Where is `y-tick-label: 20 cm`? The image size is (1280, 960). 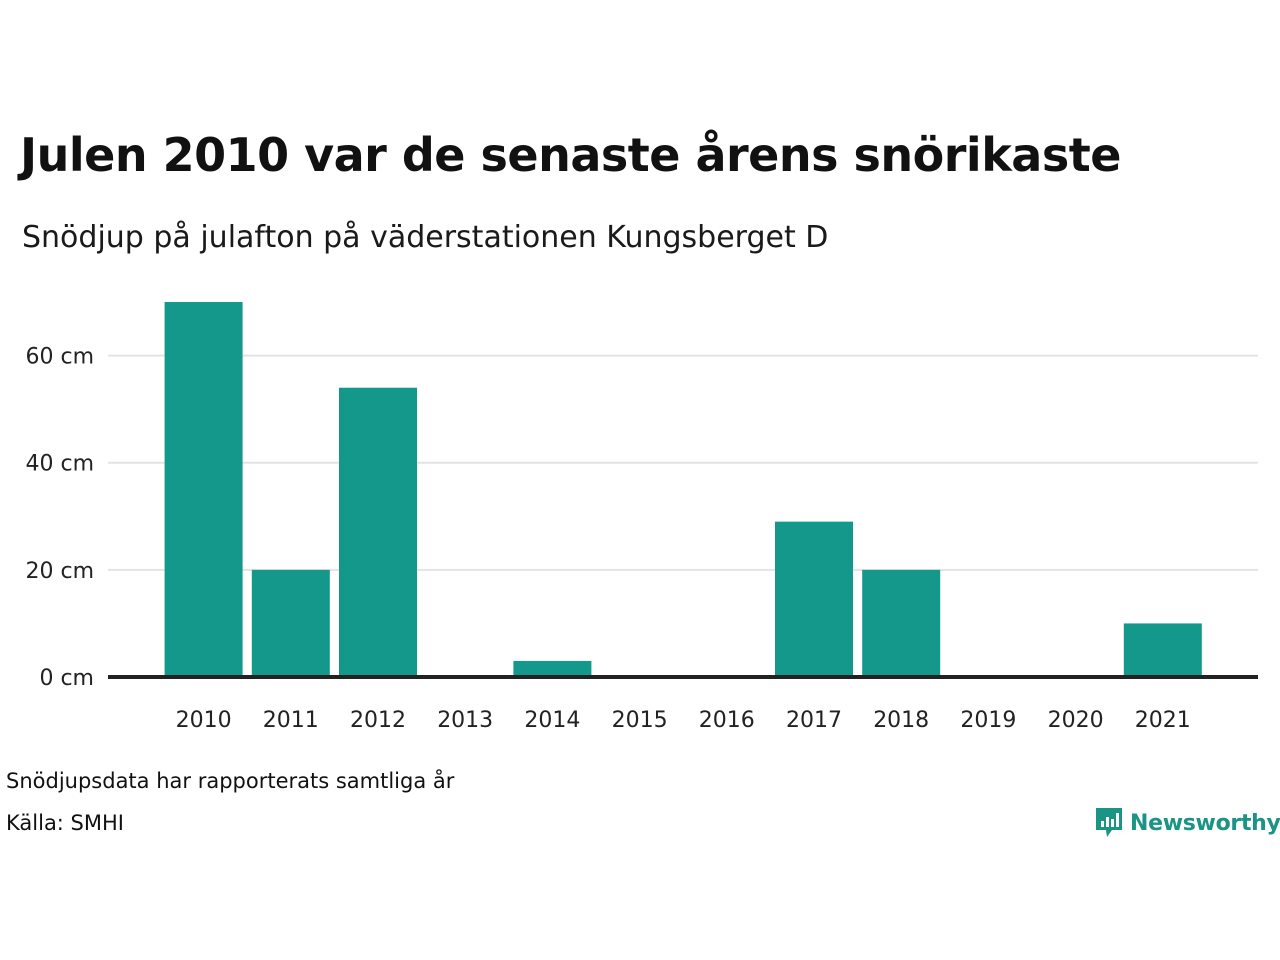 y-tick-label: 20 cm is located at coordinates (59, 571).